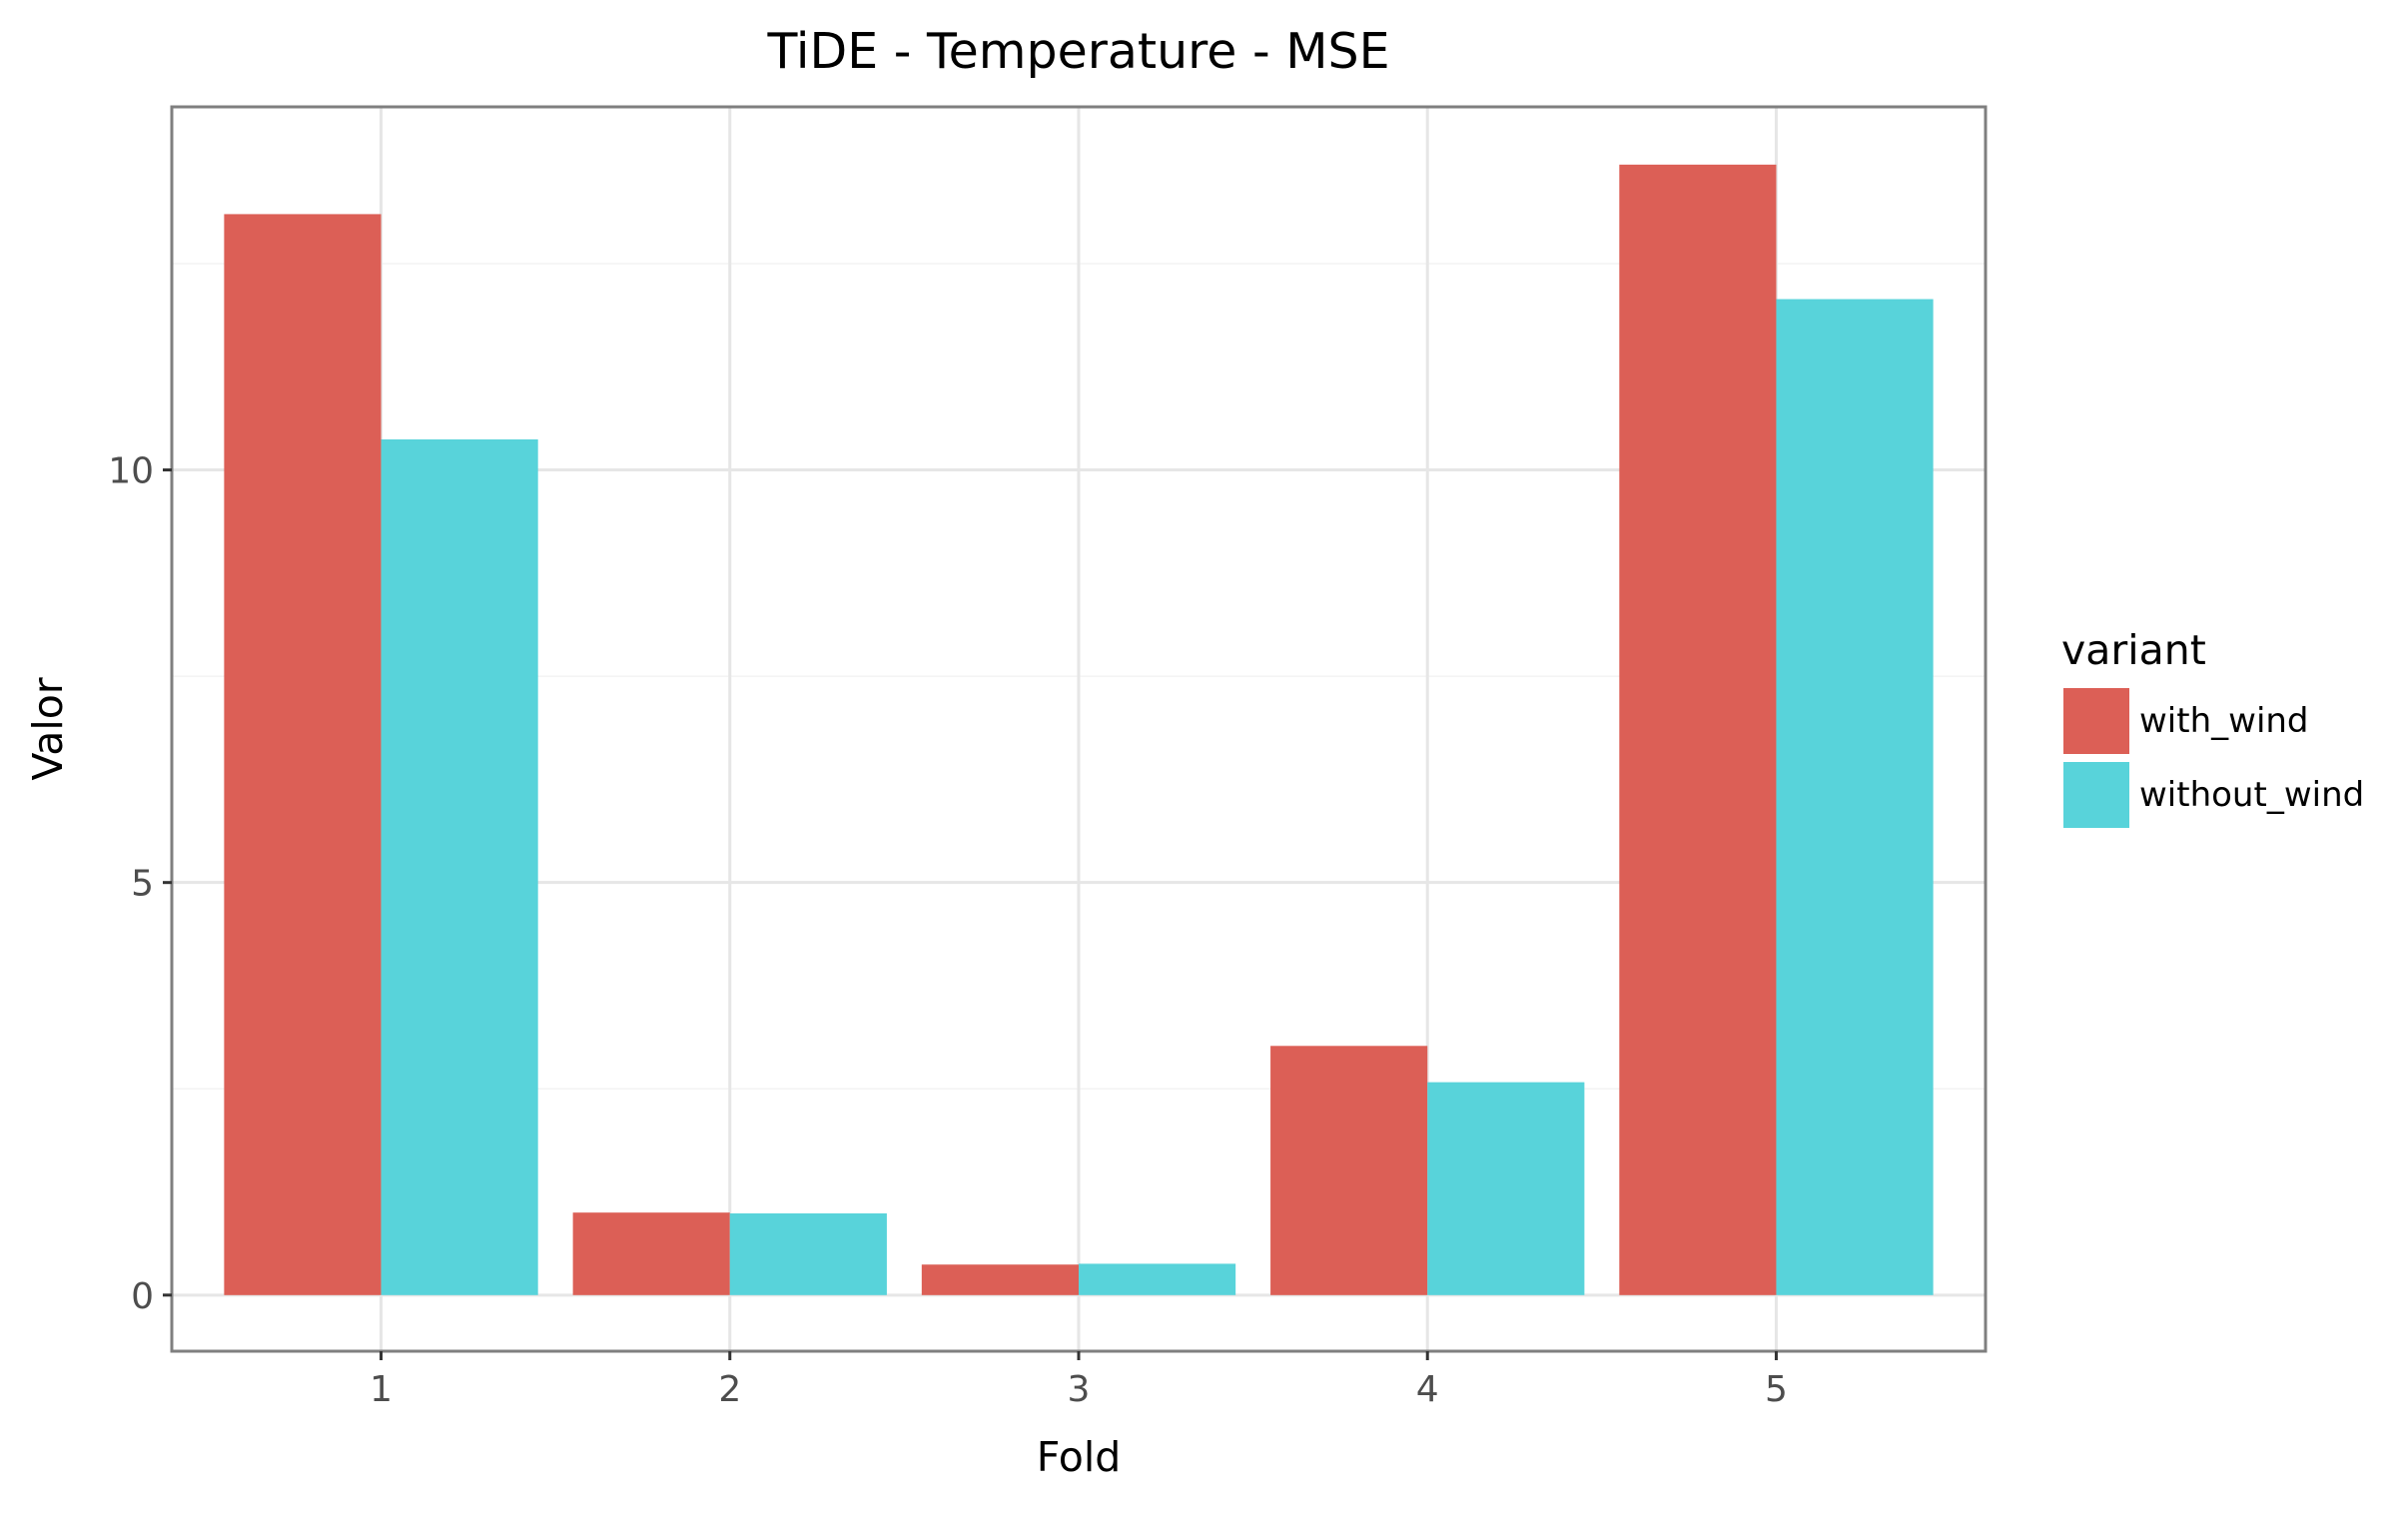 The height and width of the screenshot is (1513, 2408). Describe the element at coordinates (48, 728) in the screenshot. I see `y-axis-label: Valor` at that location.